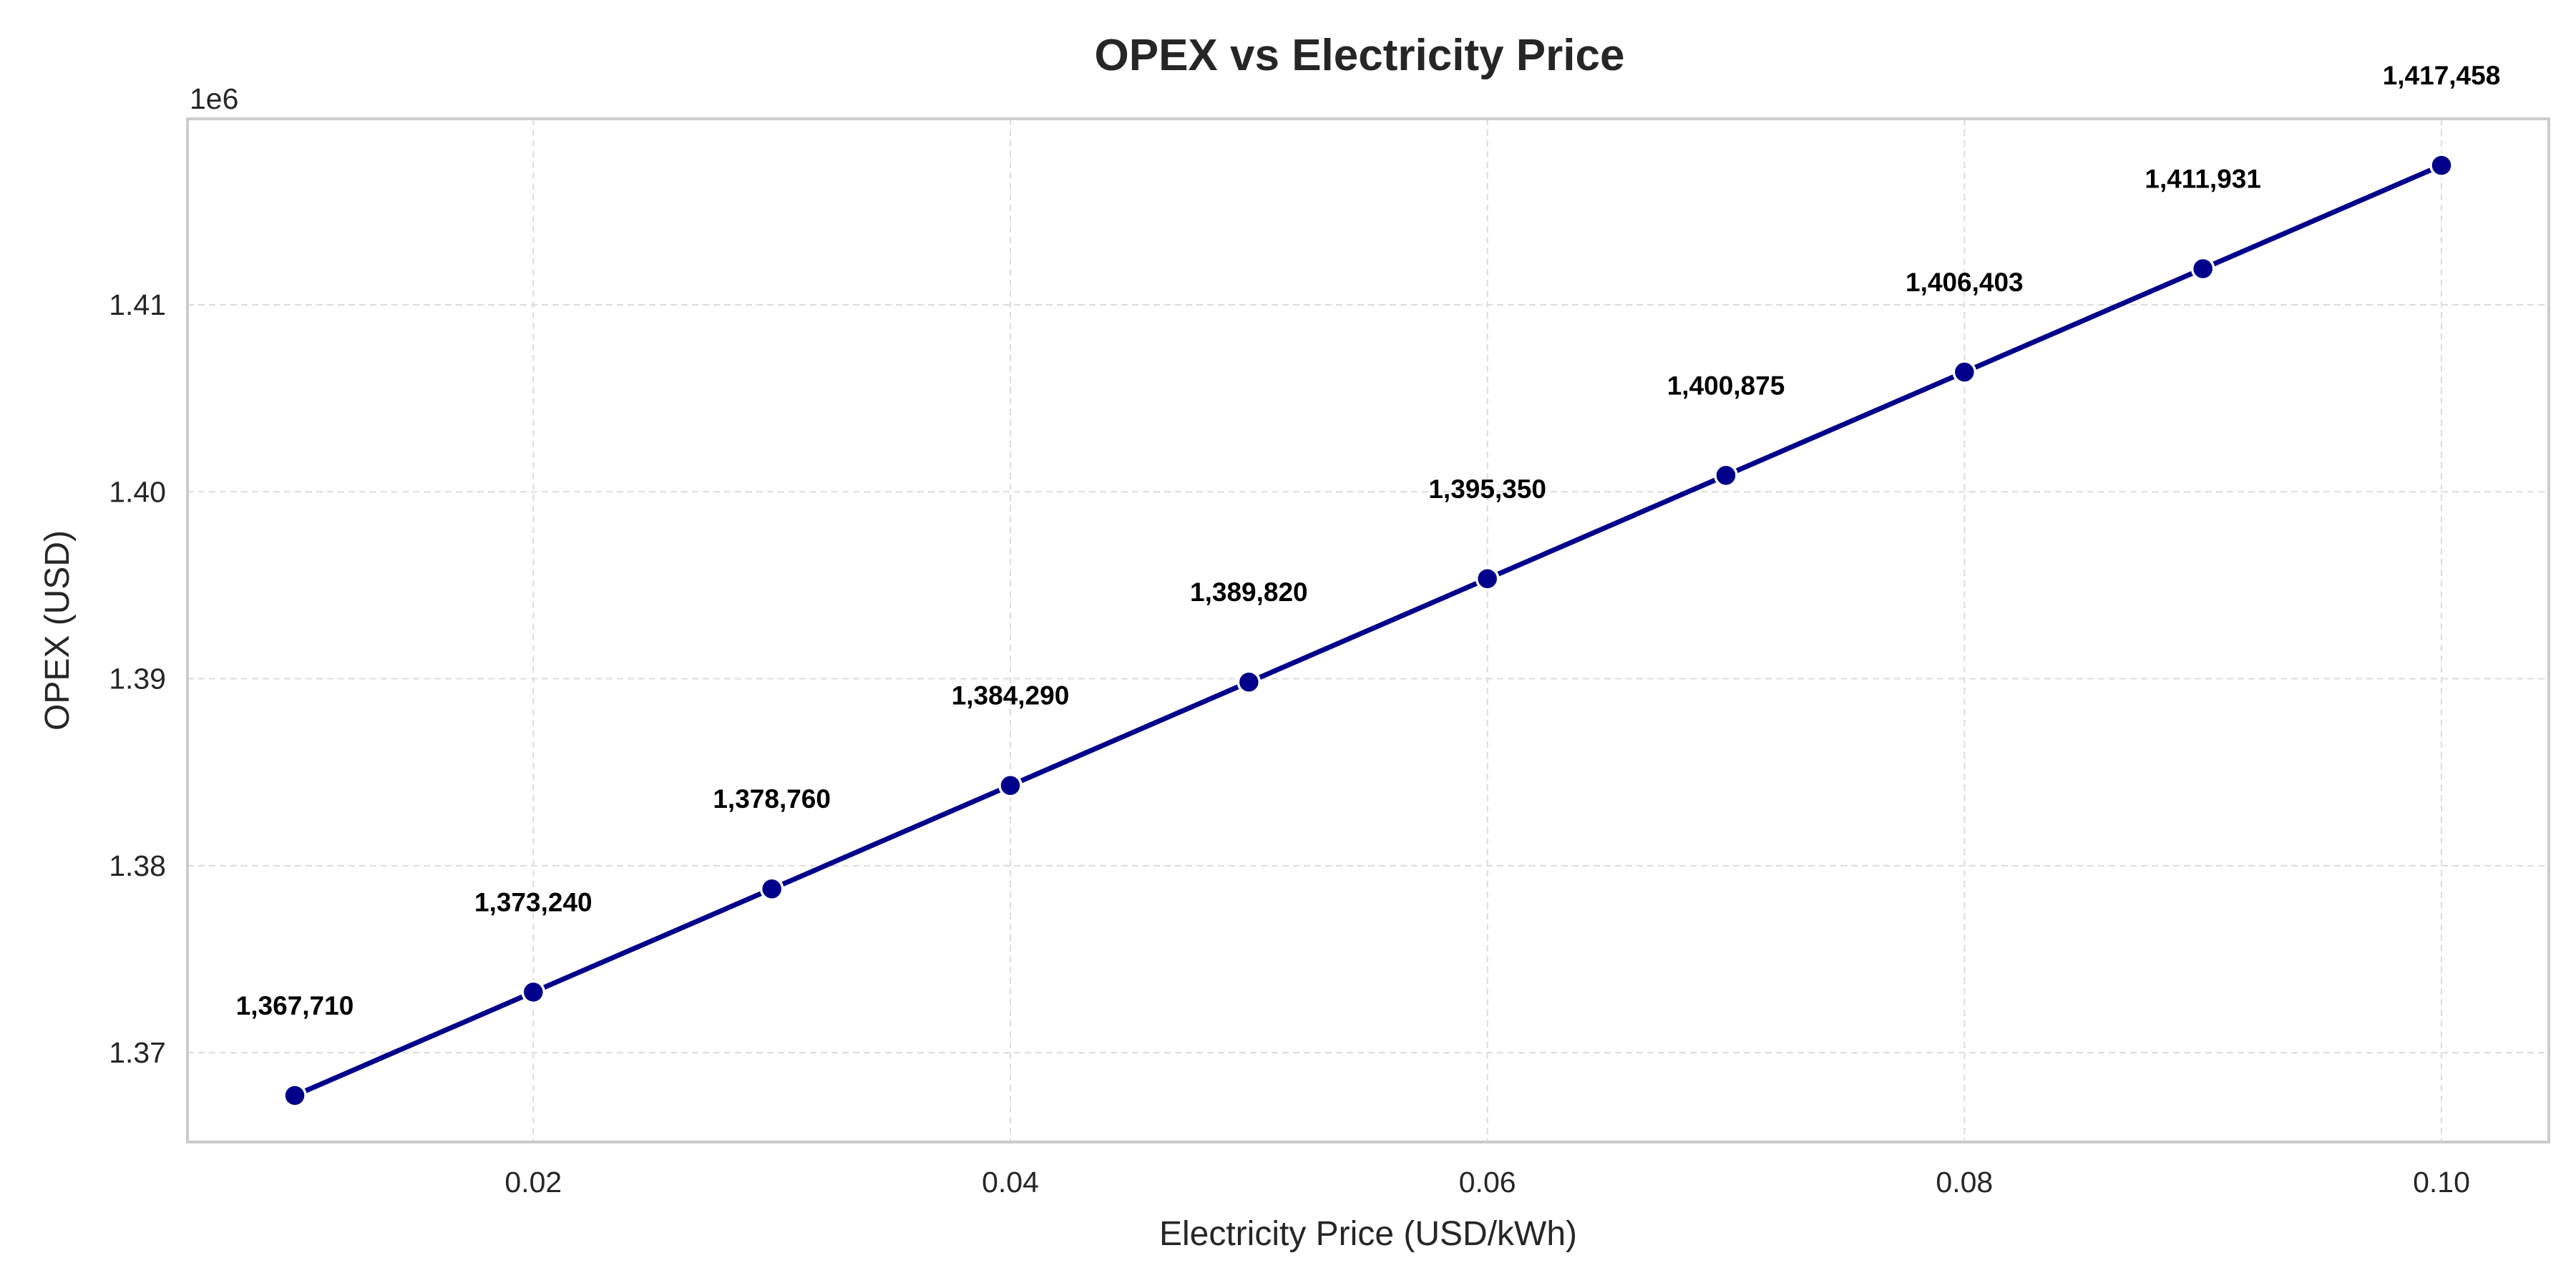 This screenshot has height=1288, width=2576. Describe the element at coordinates (214, 98) in the screenshot. I see `y-offset-label: 1e6` at that location.